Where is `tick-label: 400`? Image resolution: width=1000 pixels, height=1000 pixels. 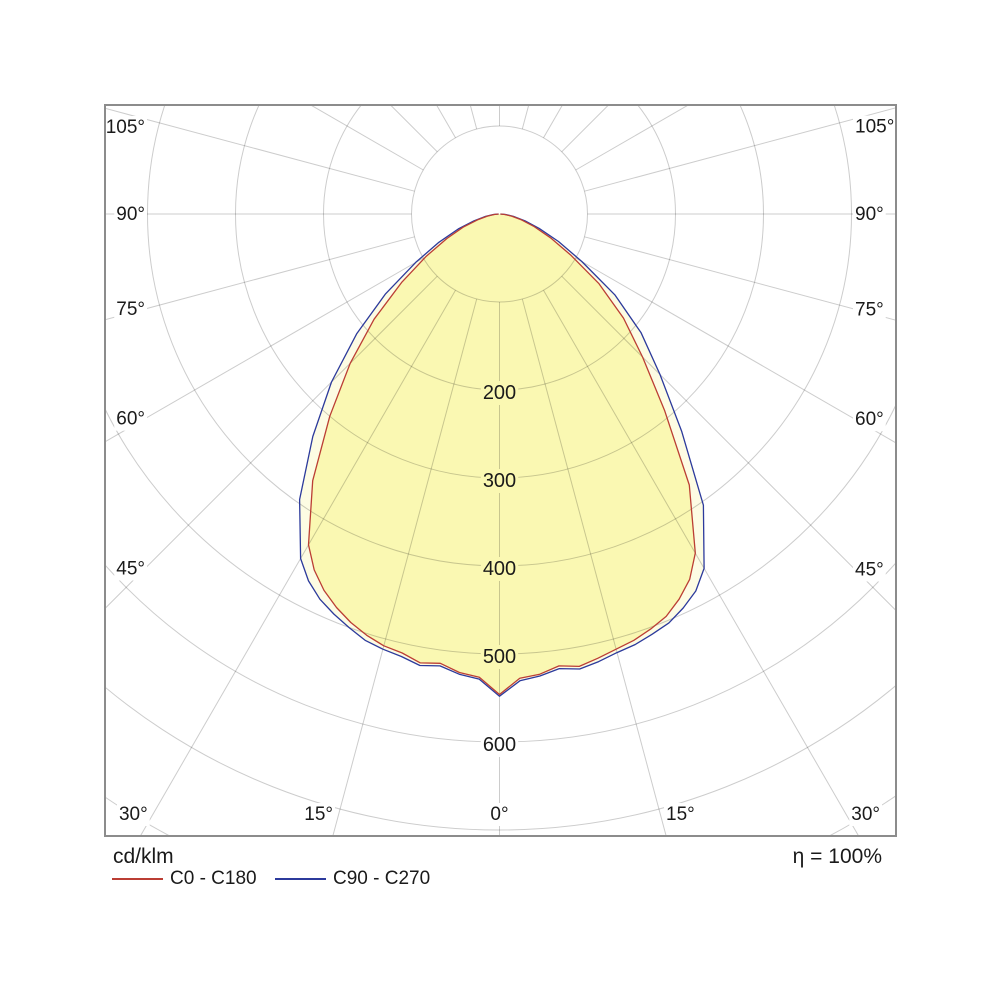 tick-label: 400 is located at coordinates (499, 569).